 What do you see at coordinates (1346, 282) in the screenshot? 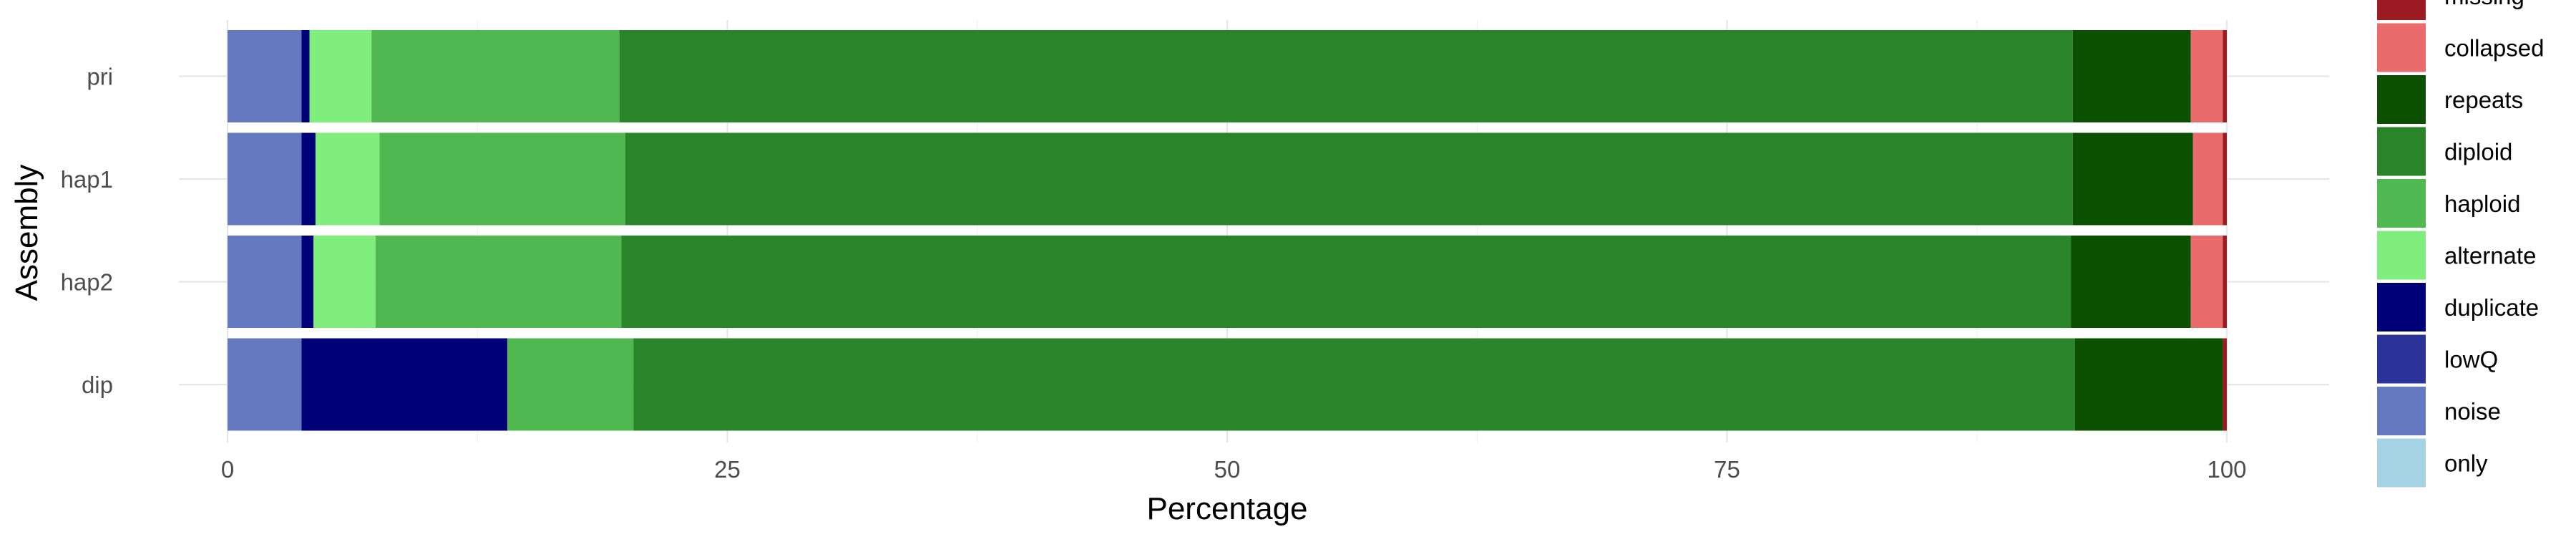
I see `bar-segment-hap2-diploid` at bounding box center [1346, 282].